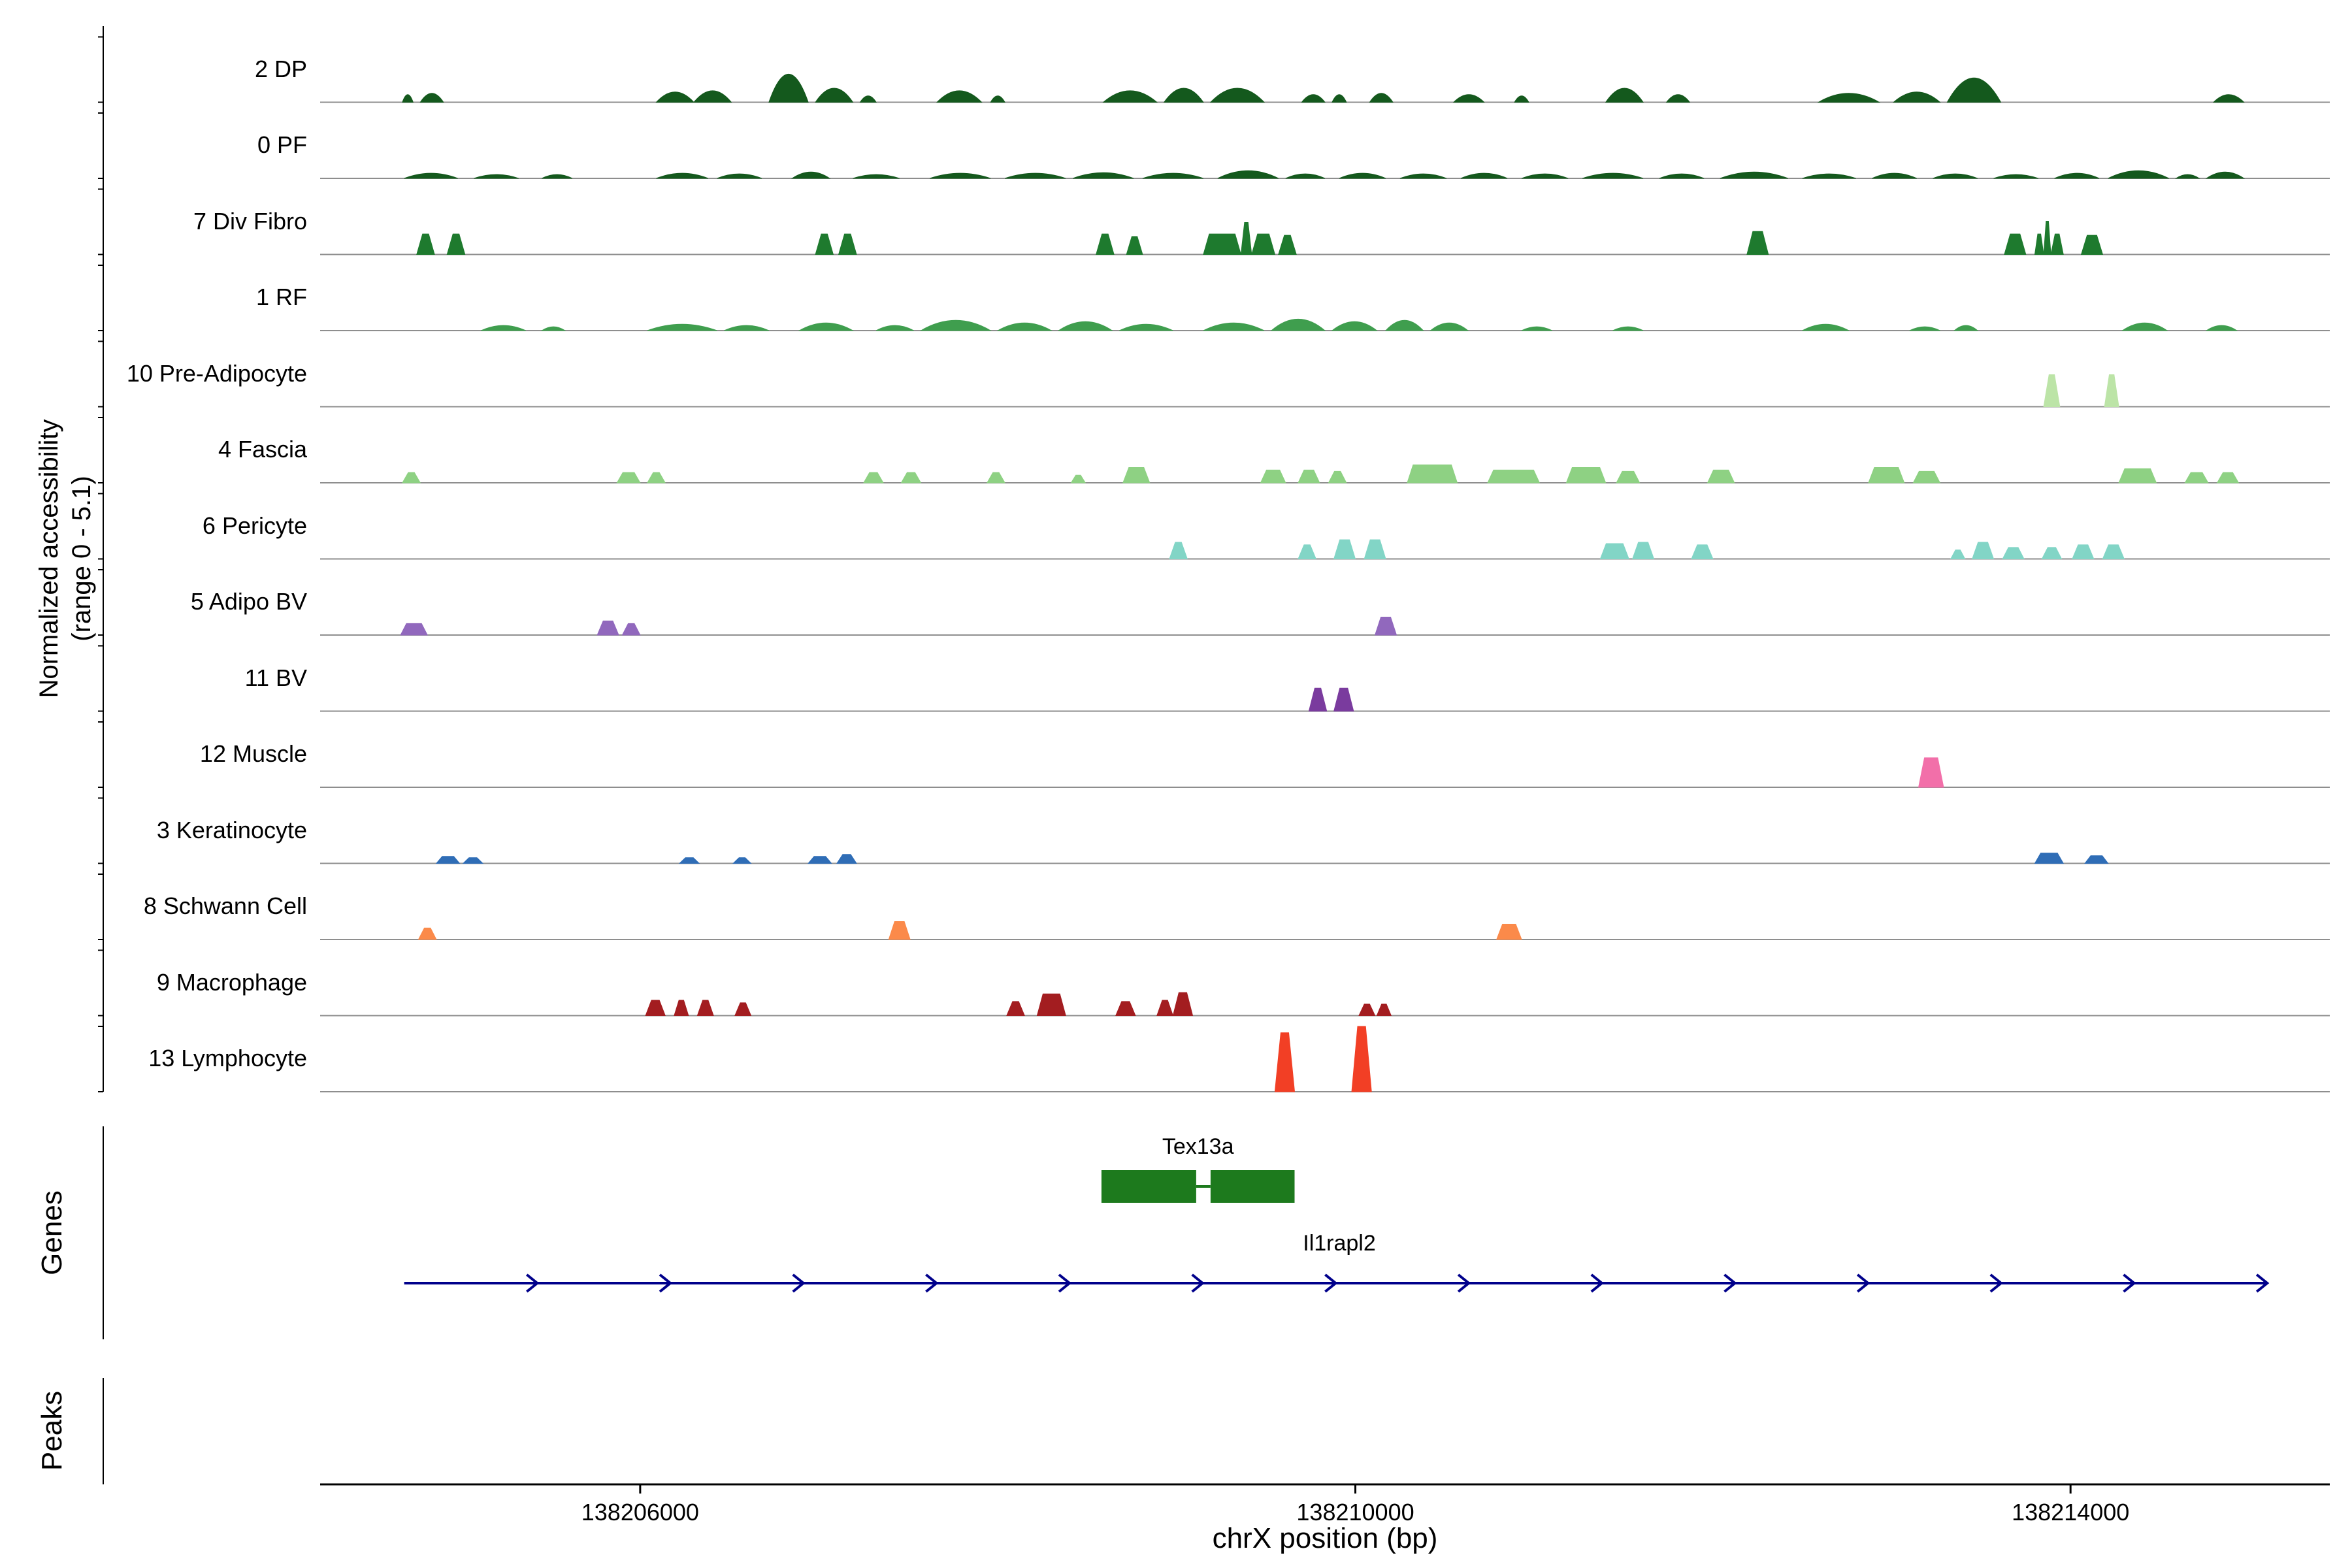 This screenshot has width=2352, height=1568. I want to click on track-label-11-bv: 11 BV, so click(275, 677).